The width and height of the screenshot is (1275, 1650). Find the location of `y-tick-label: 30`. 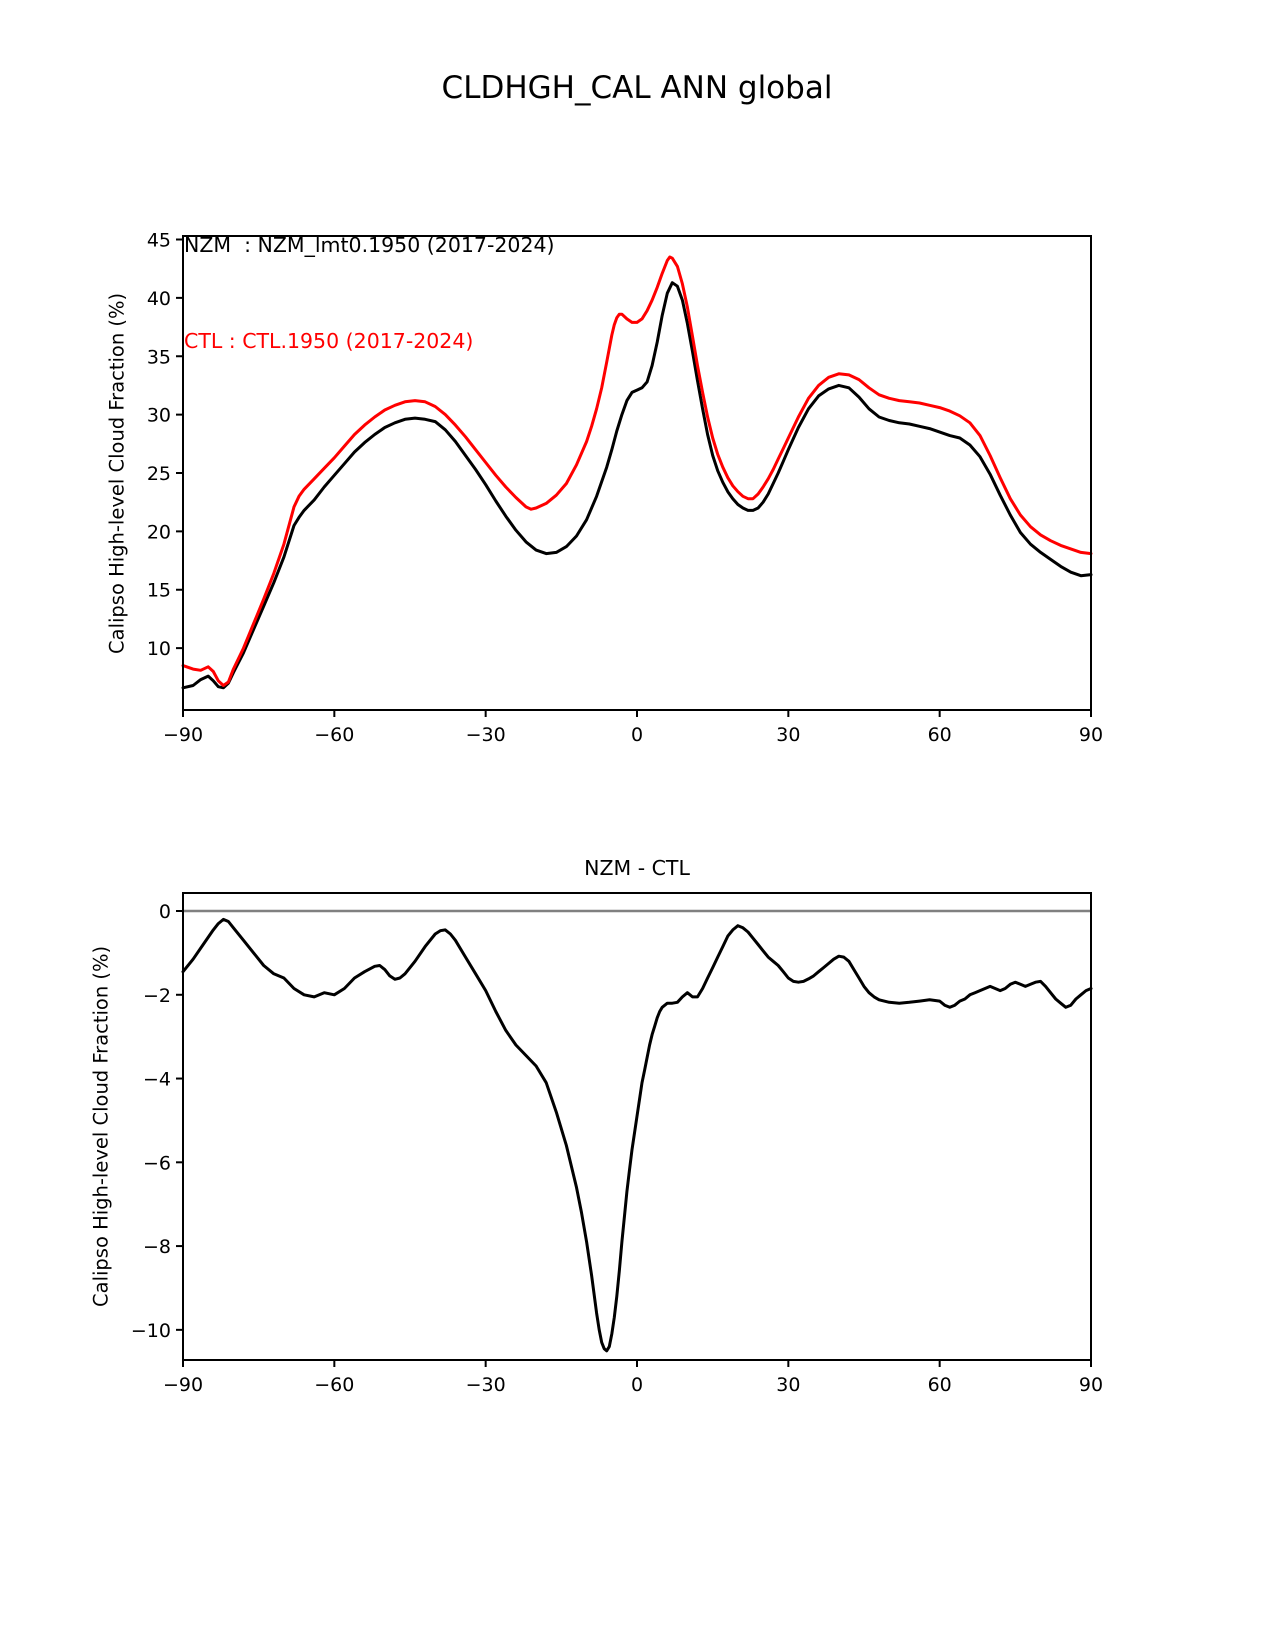

y-tick-label: 30 is located at coordinates (159, 416).